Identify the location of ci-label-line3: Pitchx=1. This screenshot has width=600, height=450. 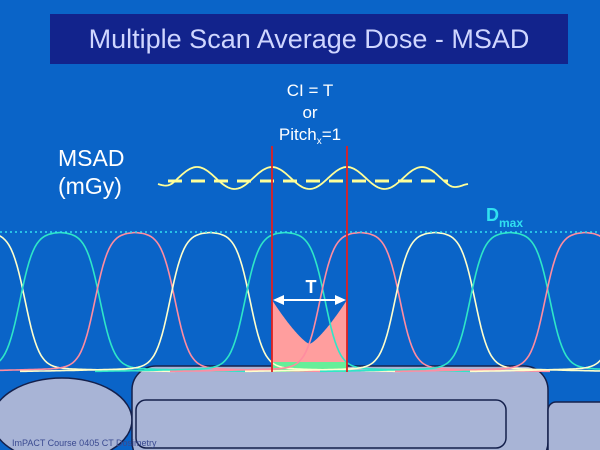
(310, 136).